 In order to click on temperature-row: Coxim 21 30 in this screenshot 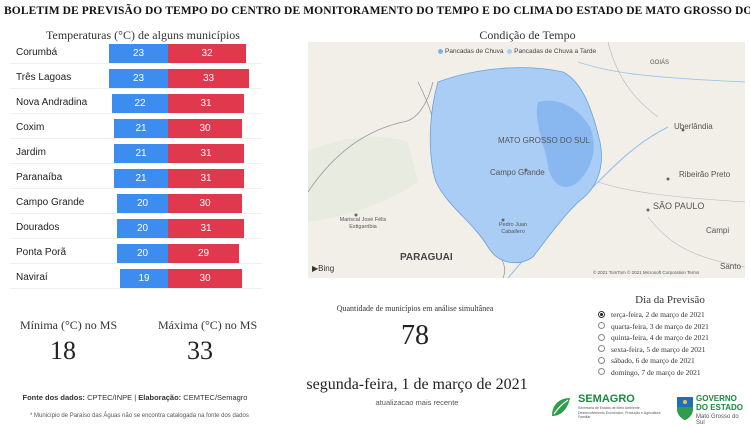, I will do `click(136, 128)`.